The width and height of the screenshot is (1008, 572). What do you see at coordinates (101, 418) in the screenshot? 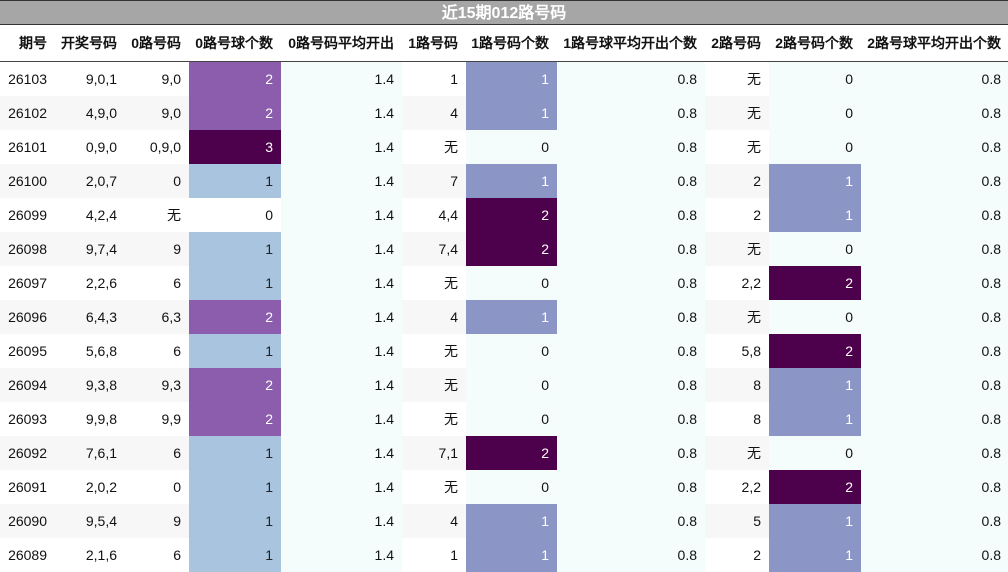
I see `draw-cell: 9,9,8` at bounding box center [101, 418].